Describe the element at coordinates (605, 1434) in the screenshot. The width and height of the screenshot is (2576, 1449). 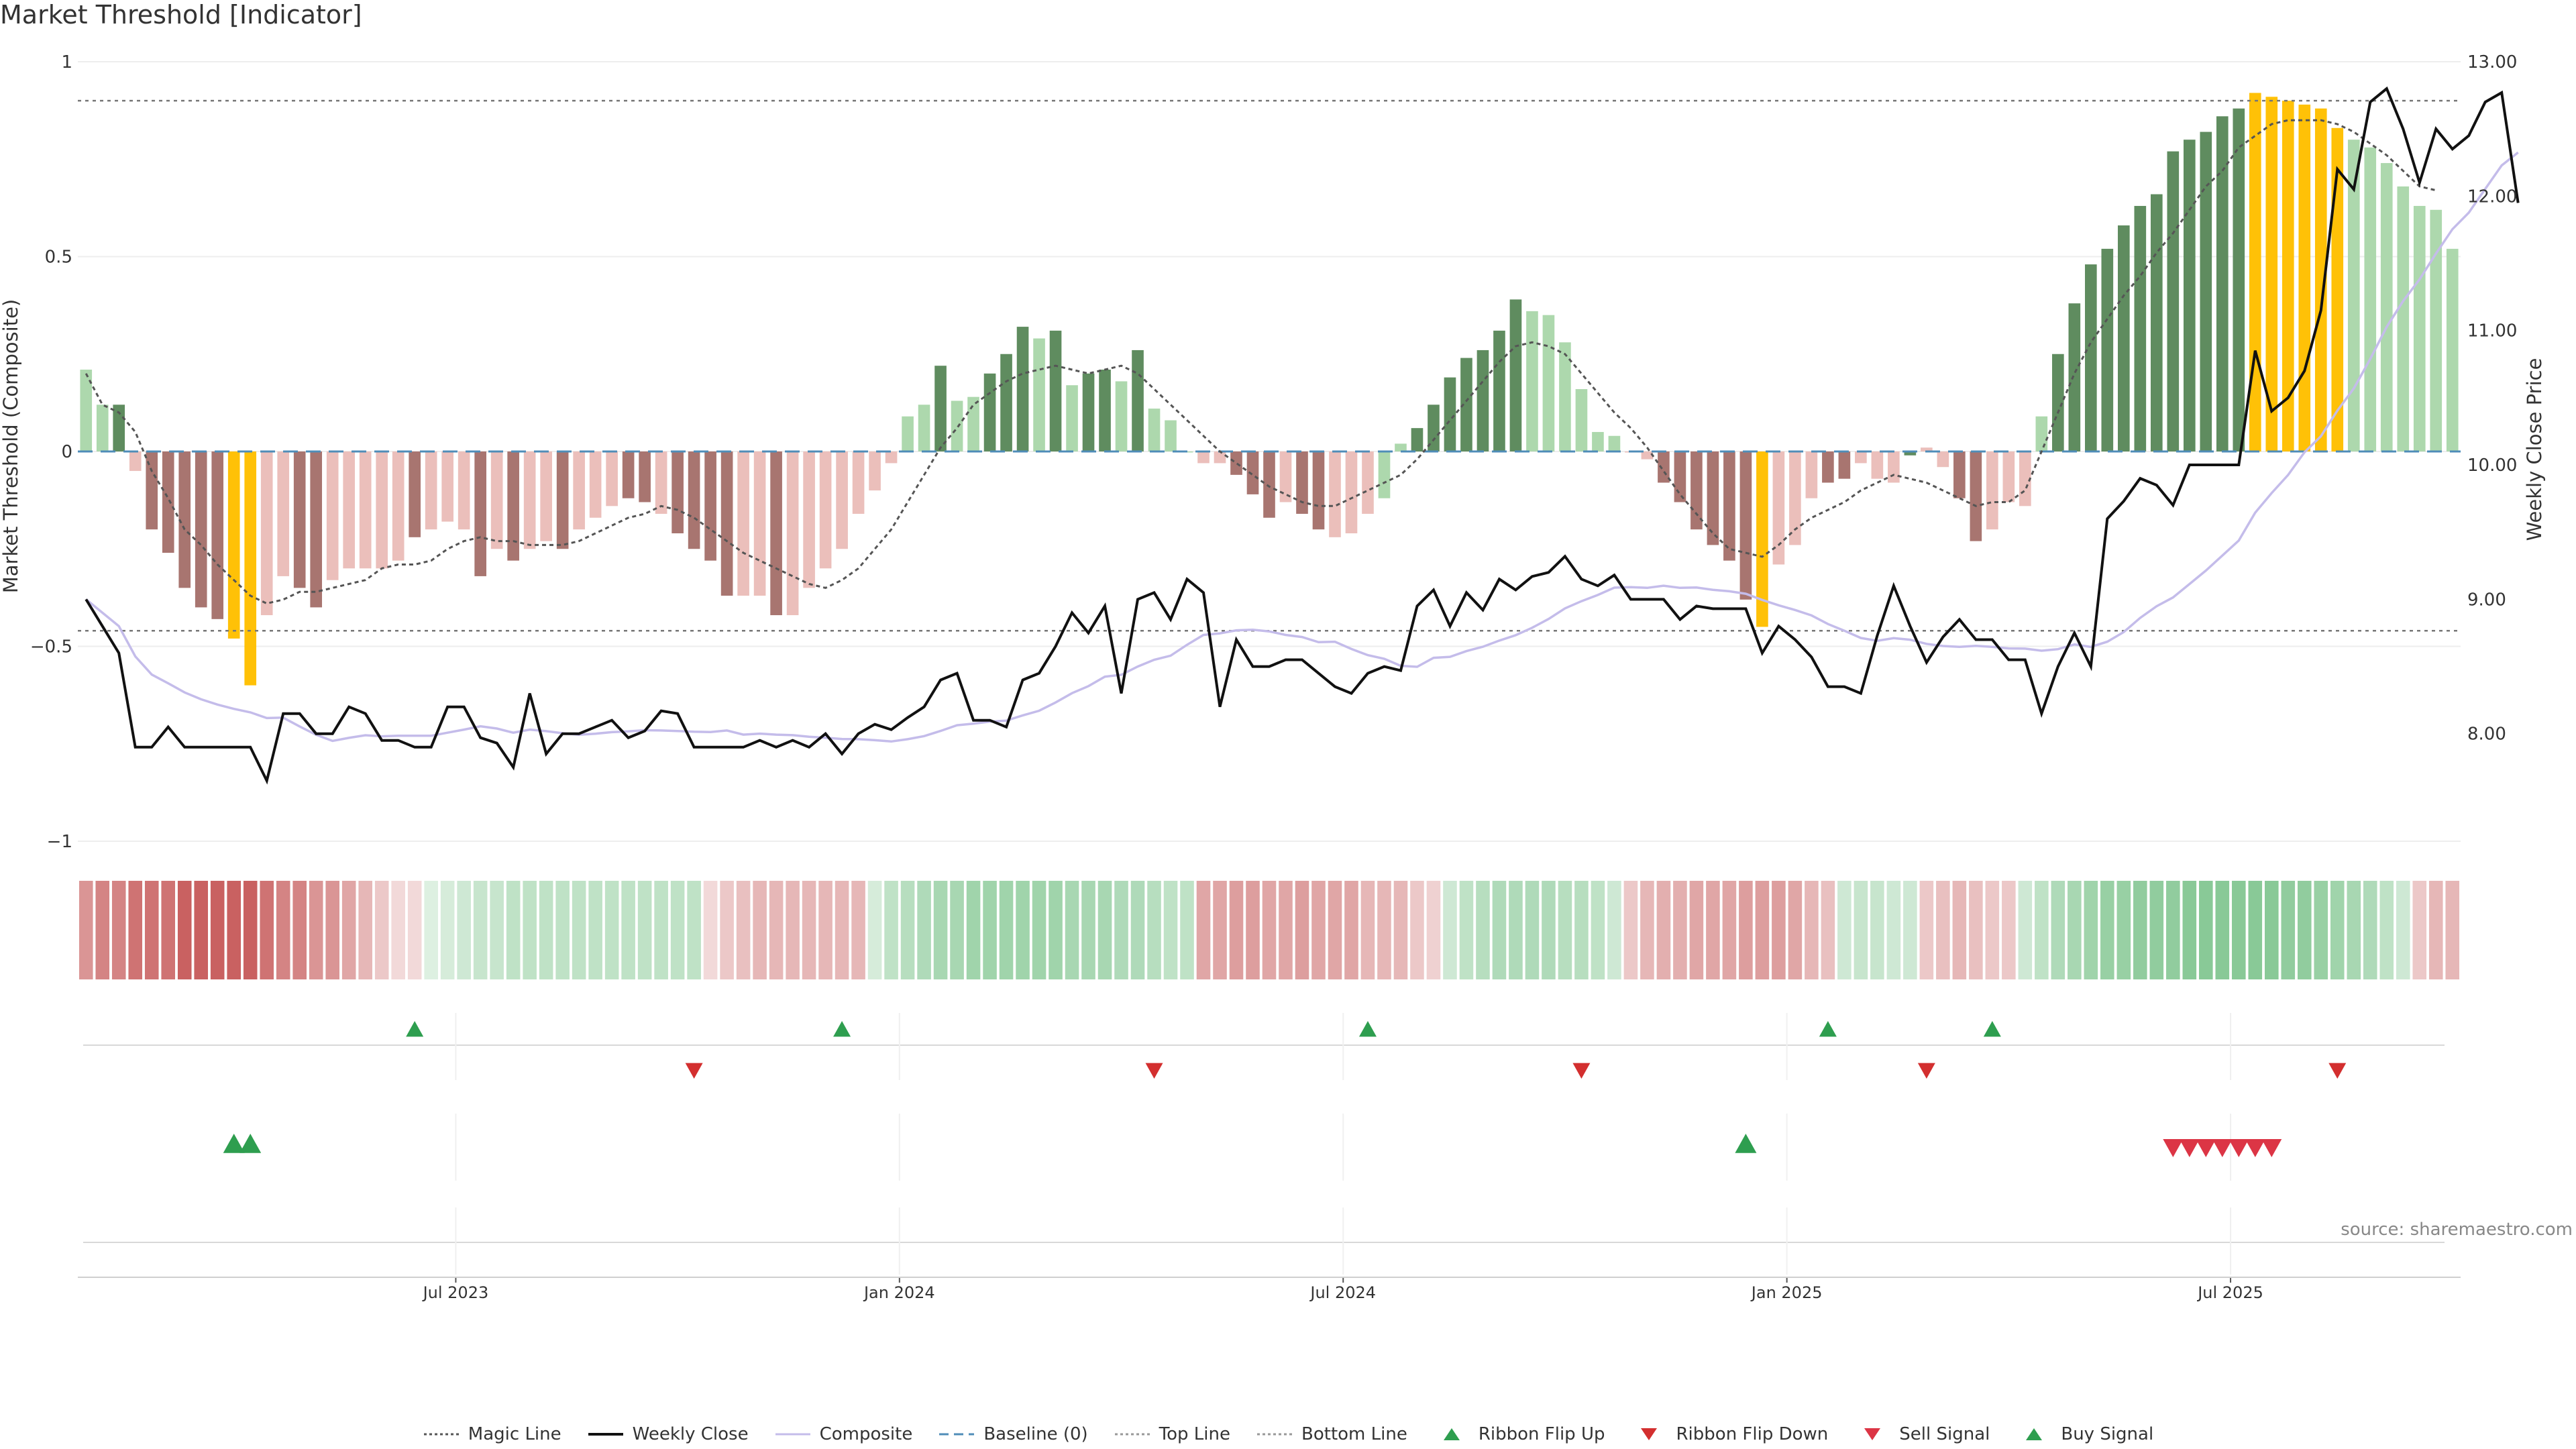
I see `solid-line-icon` at that location.